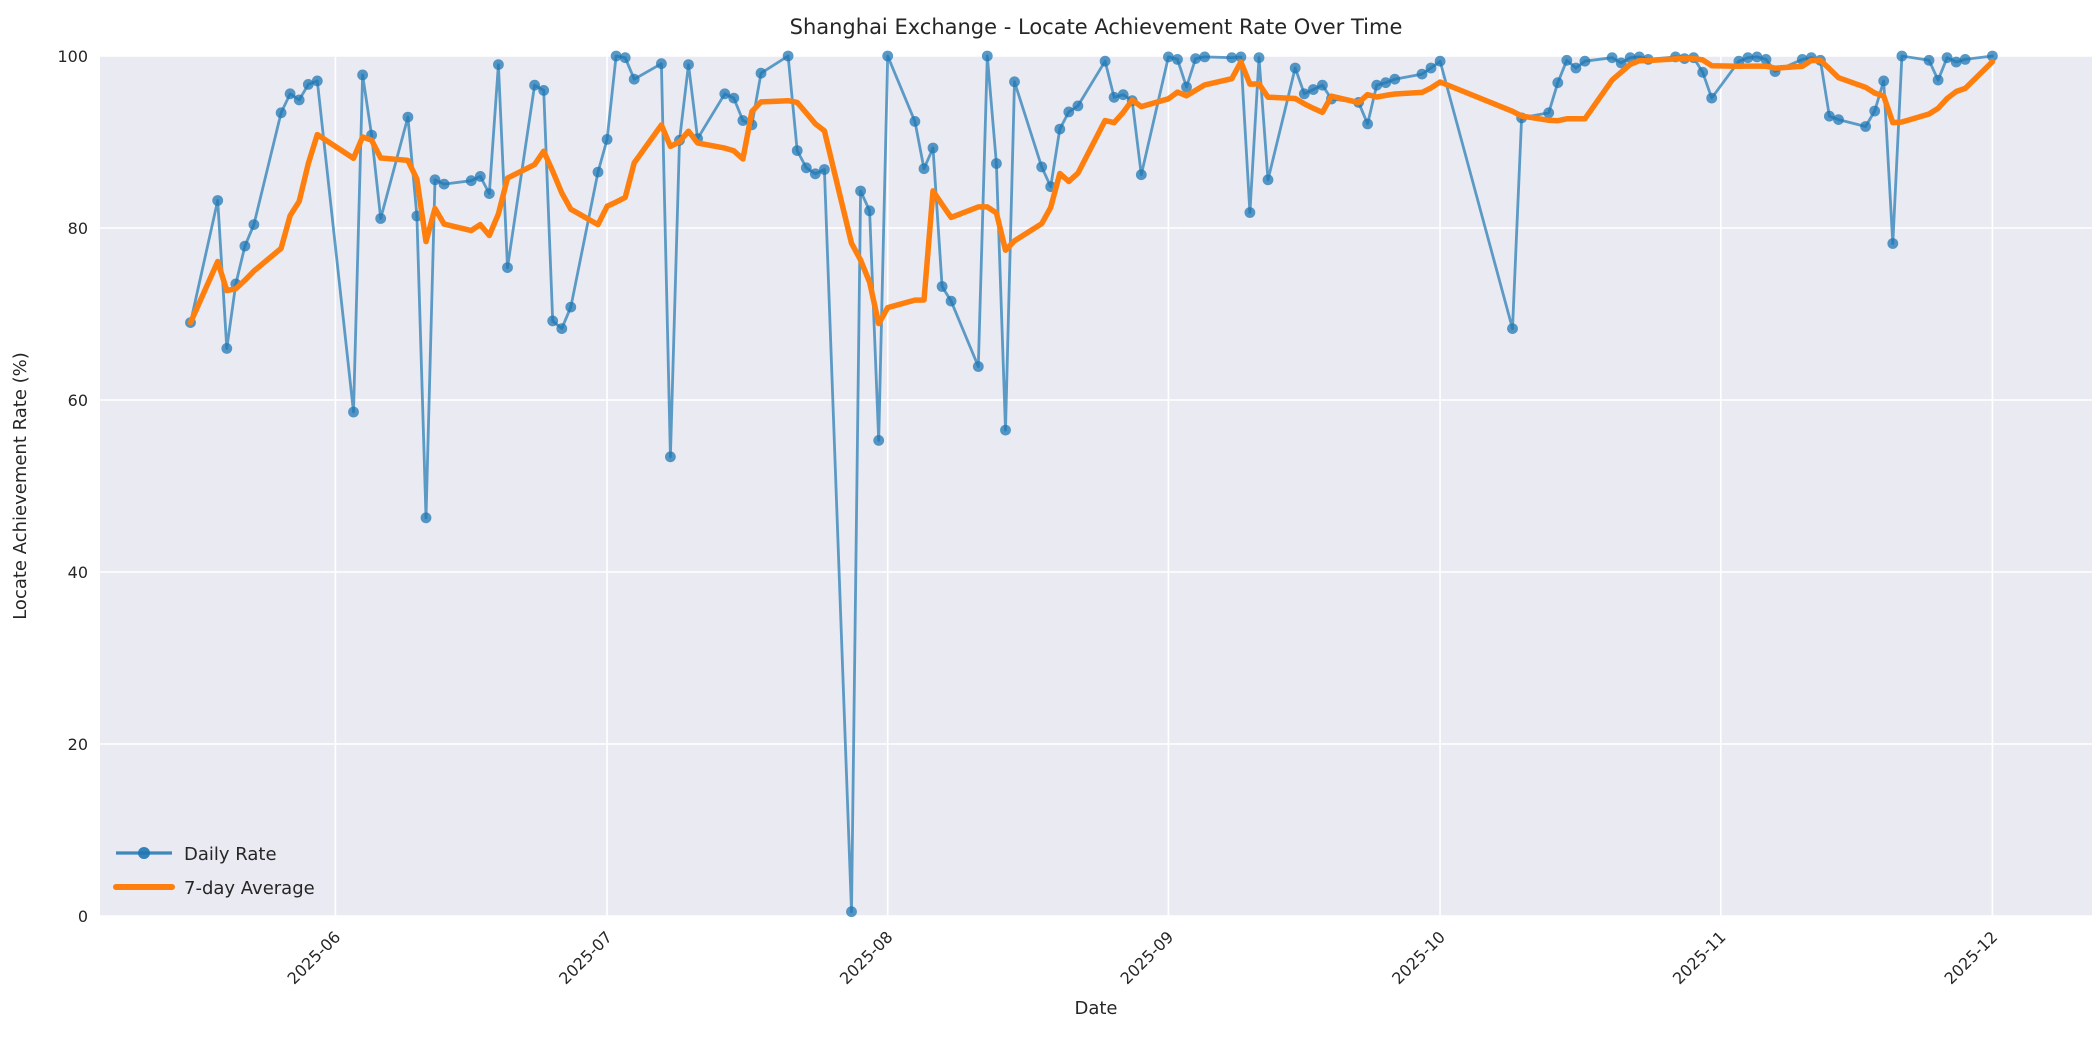  What do you see at coordinates (144, 853) in the screenshot?
I see `legend-daily-rate-marker-sample` at bounding box center [144, 853].